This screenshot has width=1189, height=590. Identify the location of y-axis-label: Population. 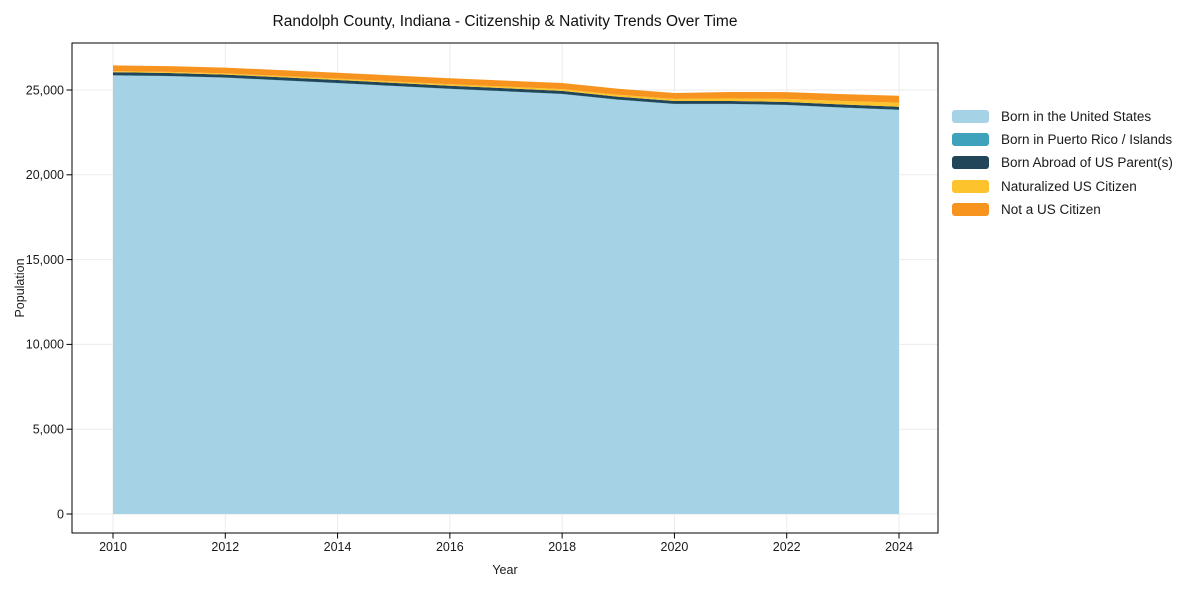
(20, 288).